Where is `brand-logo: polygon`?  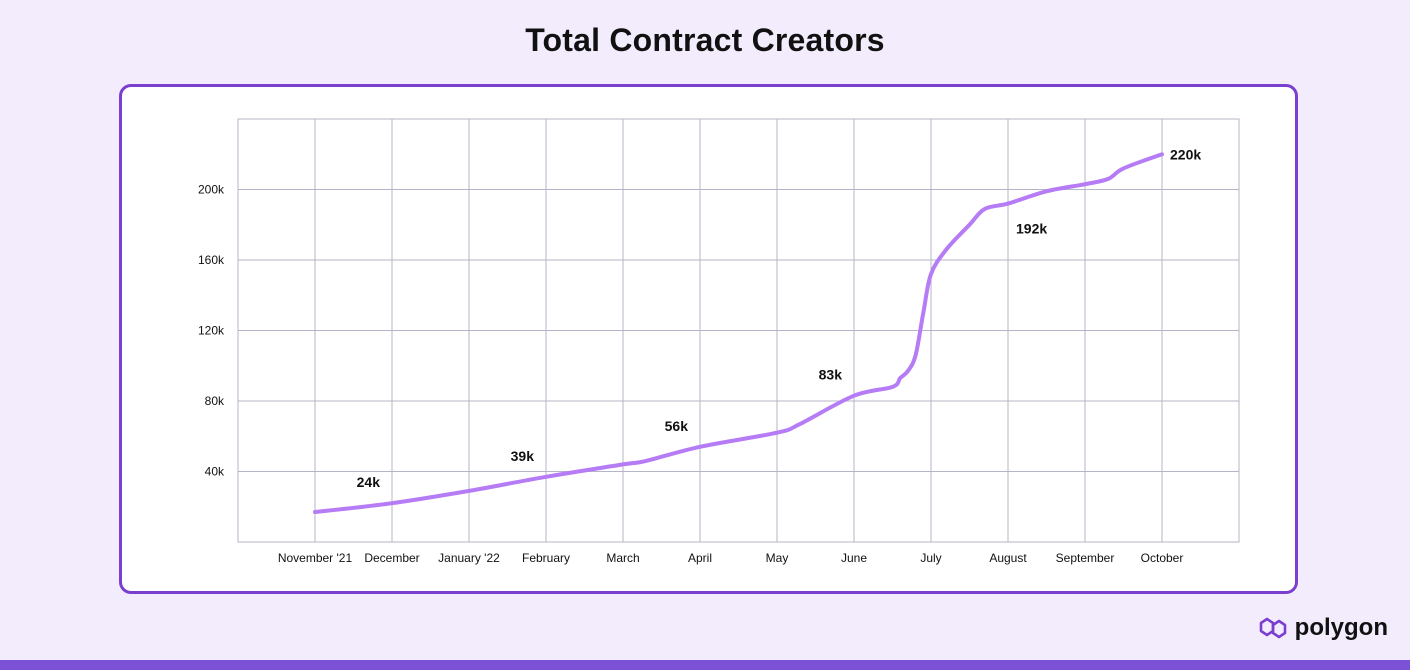
brand-logo: polygon is located at coordinates (1322, 628).